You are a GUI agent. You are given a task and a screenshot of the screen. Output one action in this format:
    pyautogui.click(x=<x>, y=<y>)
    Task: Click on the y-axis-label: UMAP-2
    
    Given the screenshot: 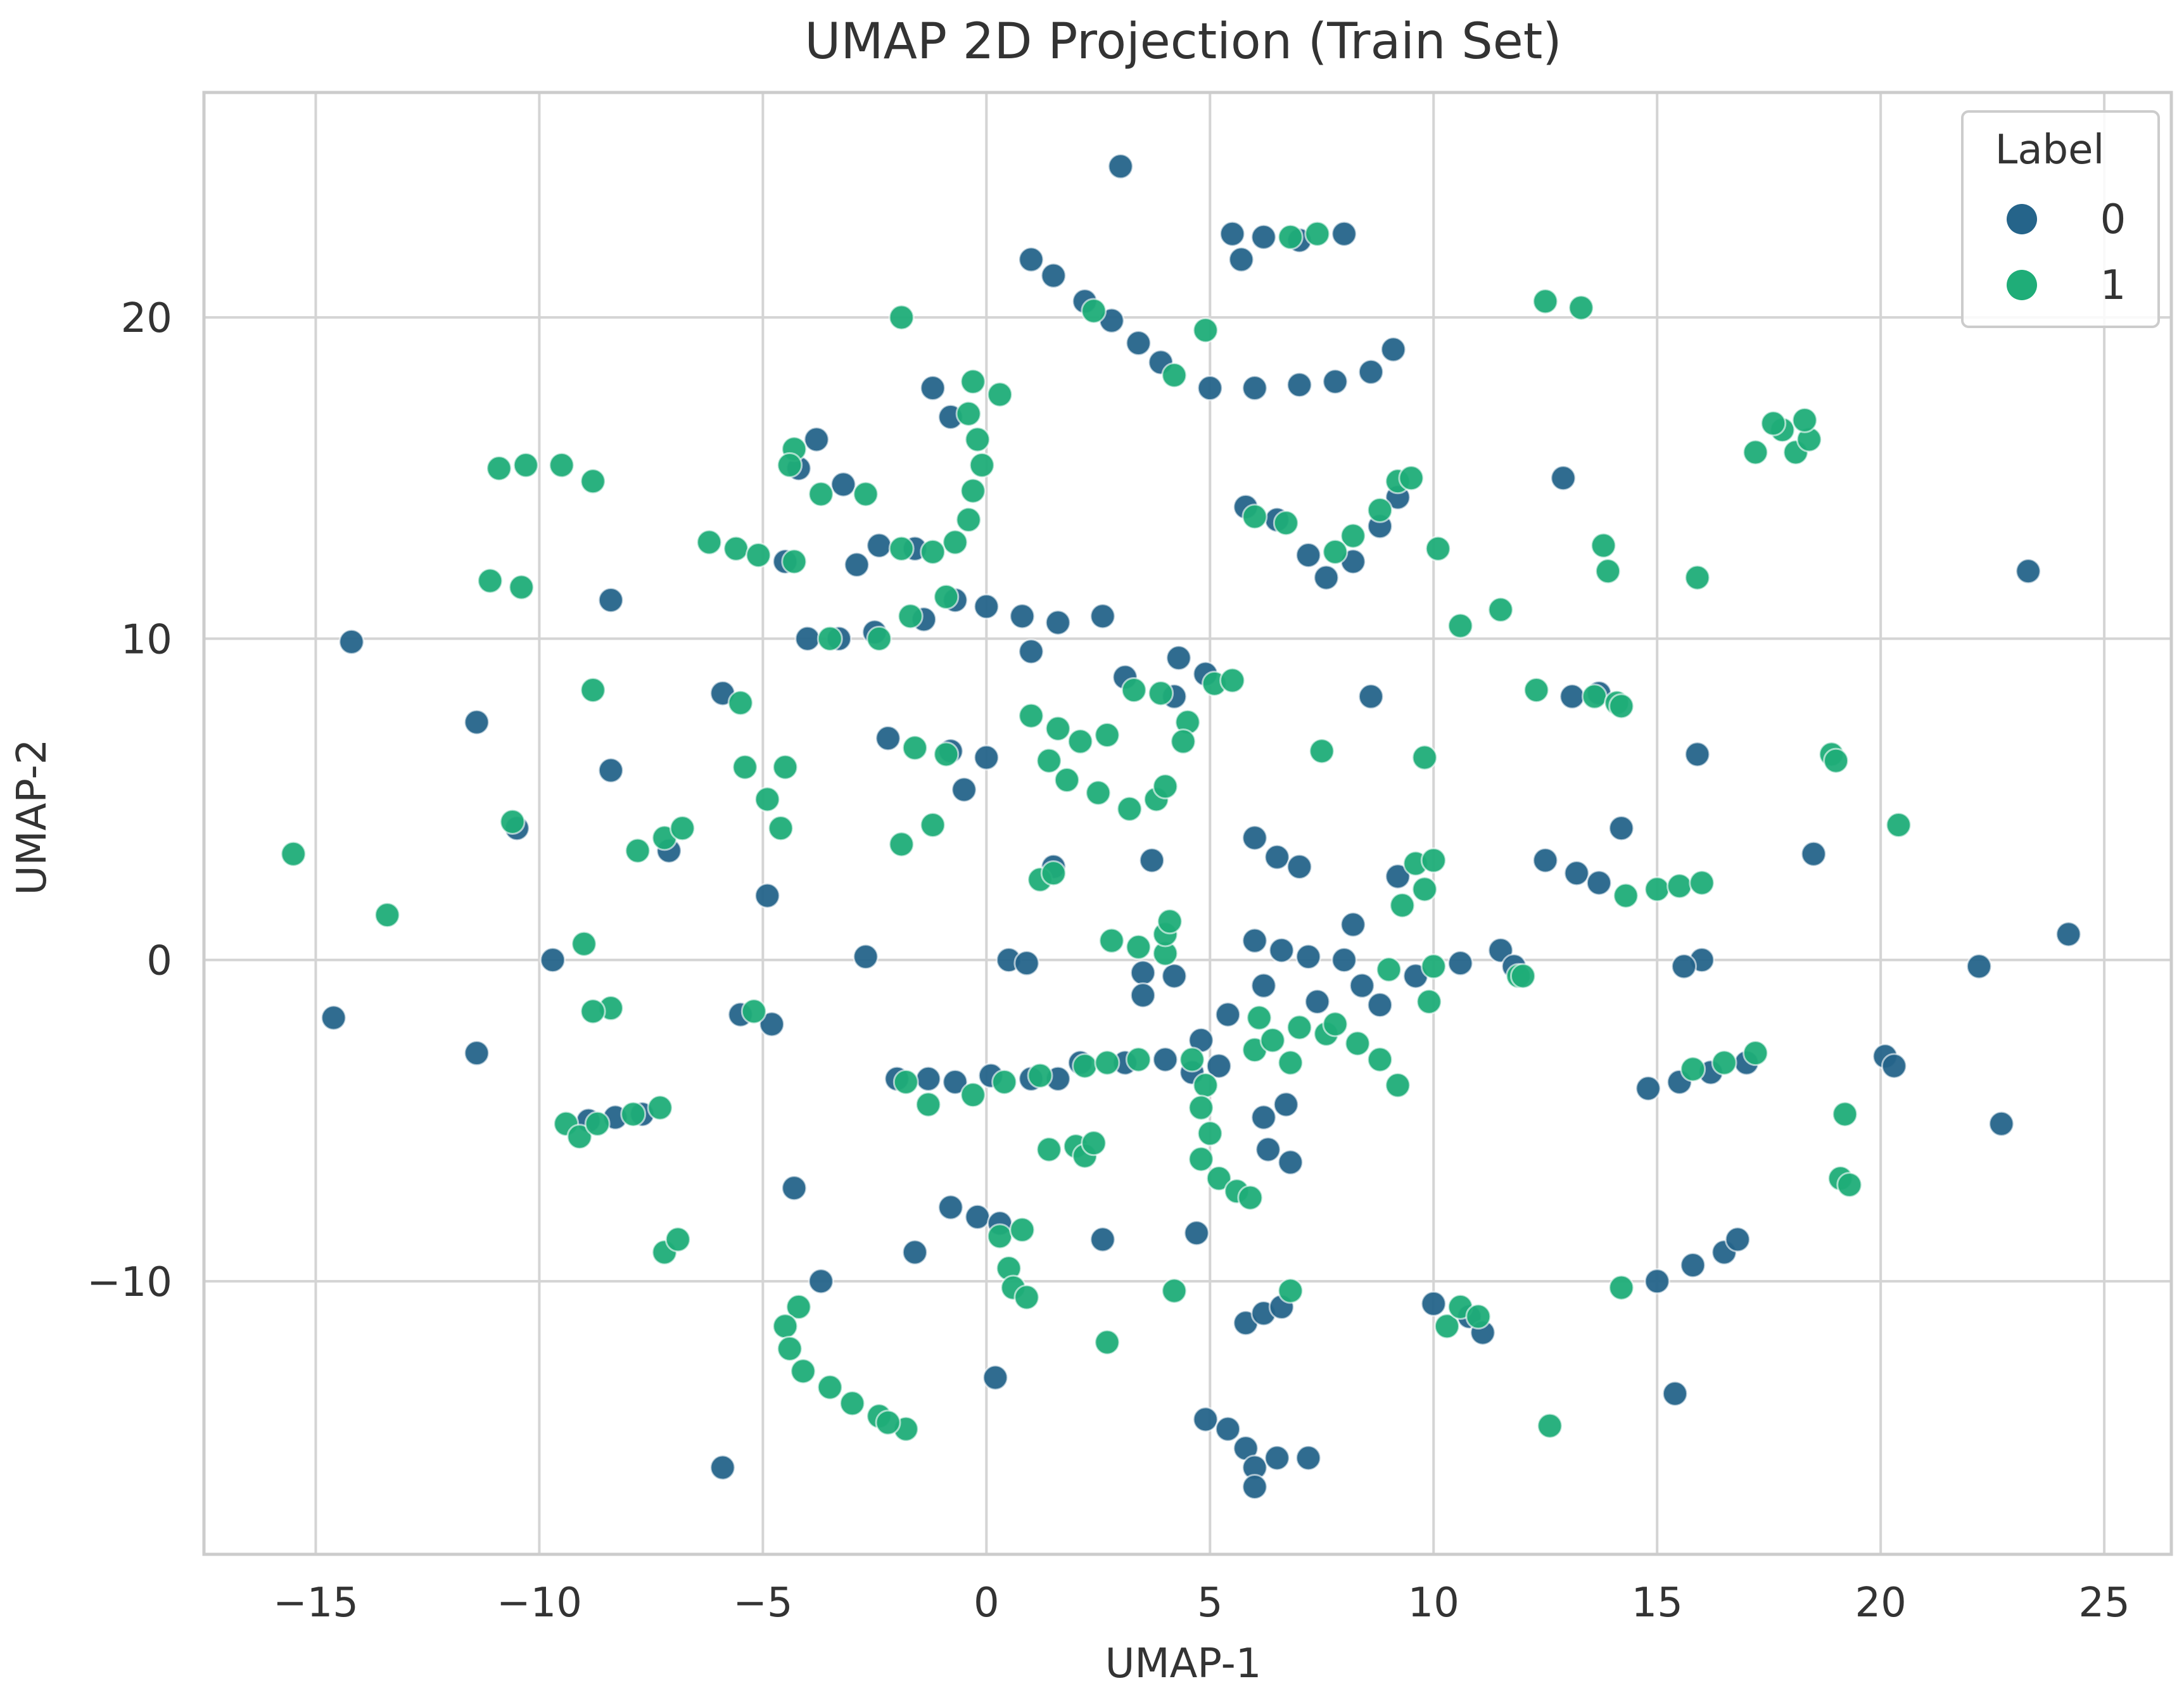 What is the action you would take?
    pyautogui.click(x=32, y=818)
    